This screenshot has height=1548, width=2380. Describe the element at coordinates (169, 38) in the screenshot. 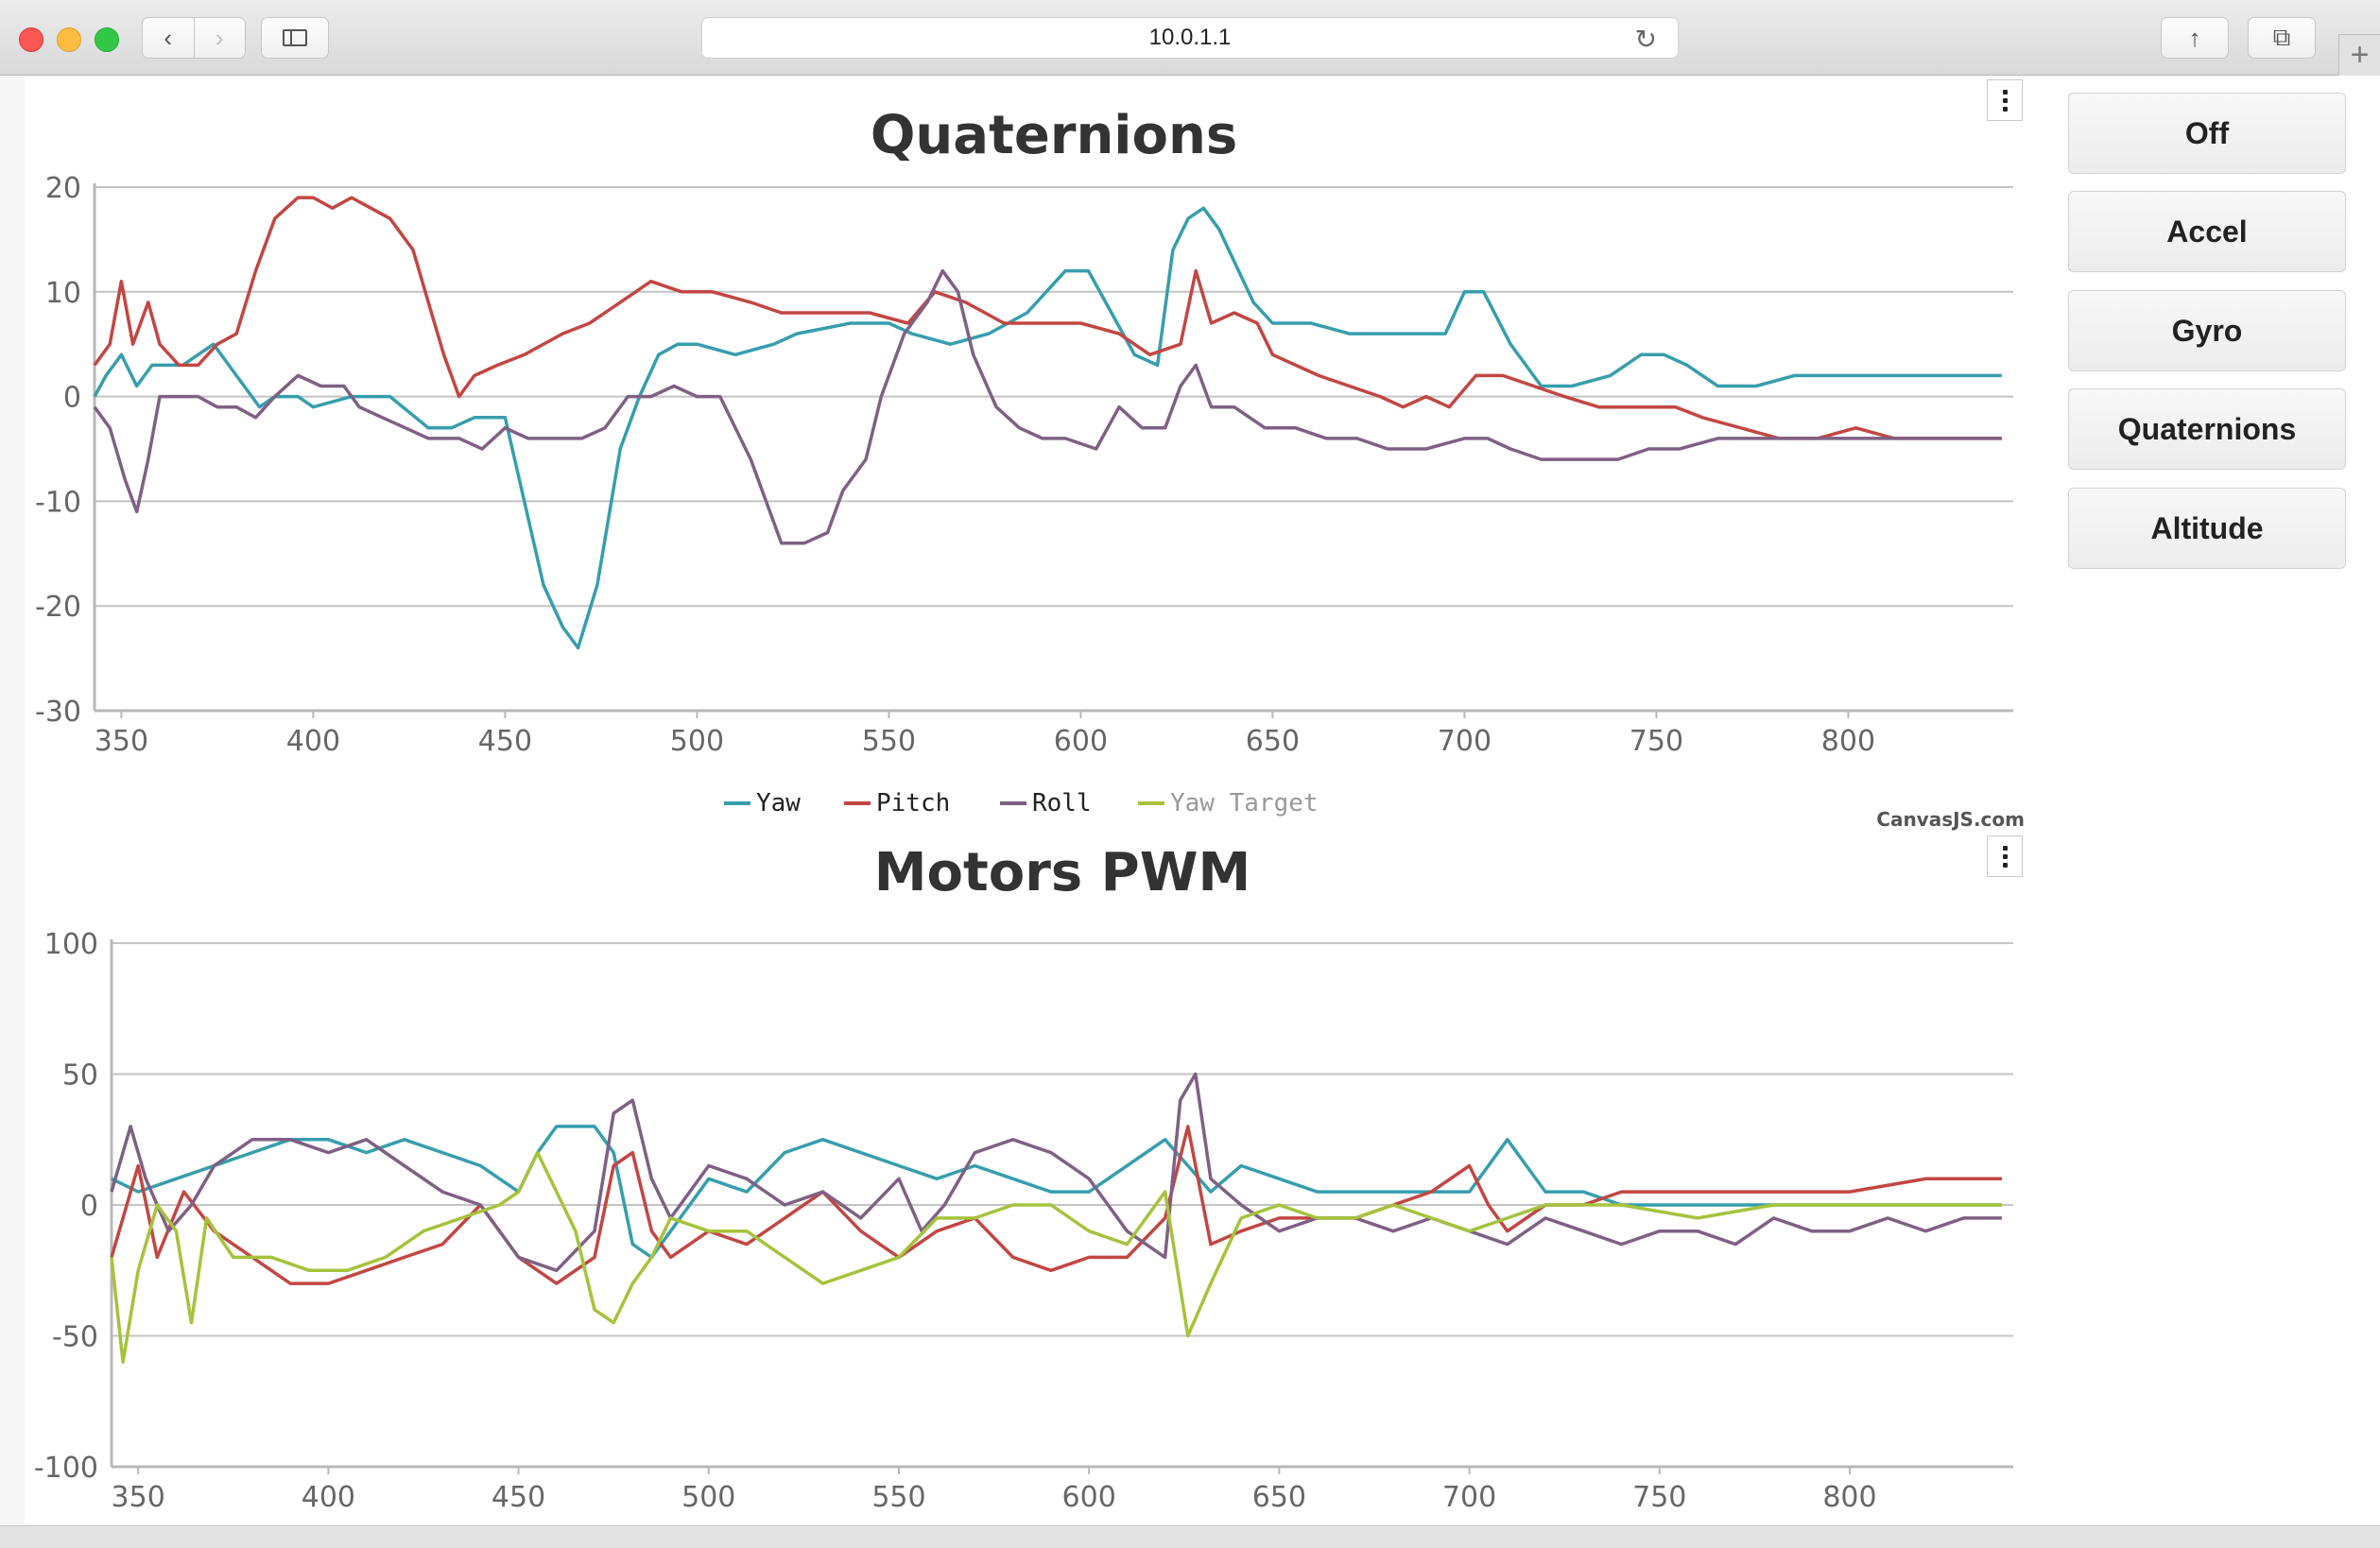

I see `back-button: ‹` at that location.